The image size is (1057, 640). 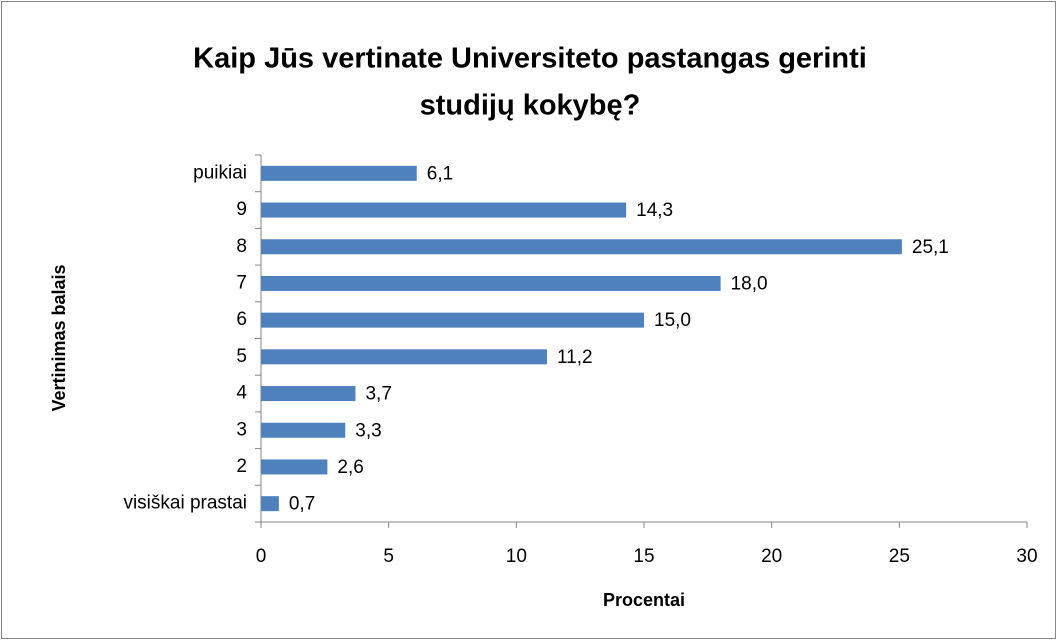 I want to click on x-tick-label: 25, so click(x=899, y=556).